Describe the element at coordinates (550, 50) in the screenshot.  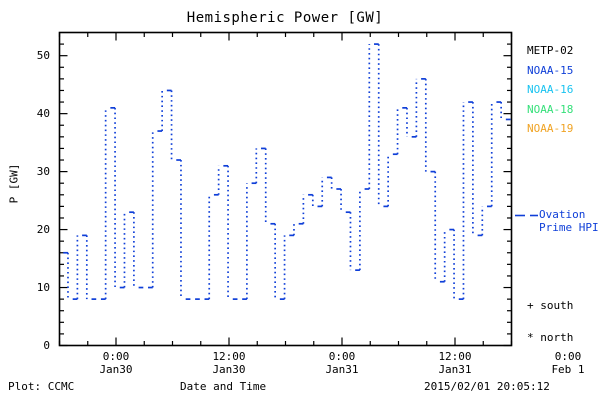
I see `legend-item-metp-02: METP-02` at that location.